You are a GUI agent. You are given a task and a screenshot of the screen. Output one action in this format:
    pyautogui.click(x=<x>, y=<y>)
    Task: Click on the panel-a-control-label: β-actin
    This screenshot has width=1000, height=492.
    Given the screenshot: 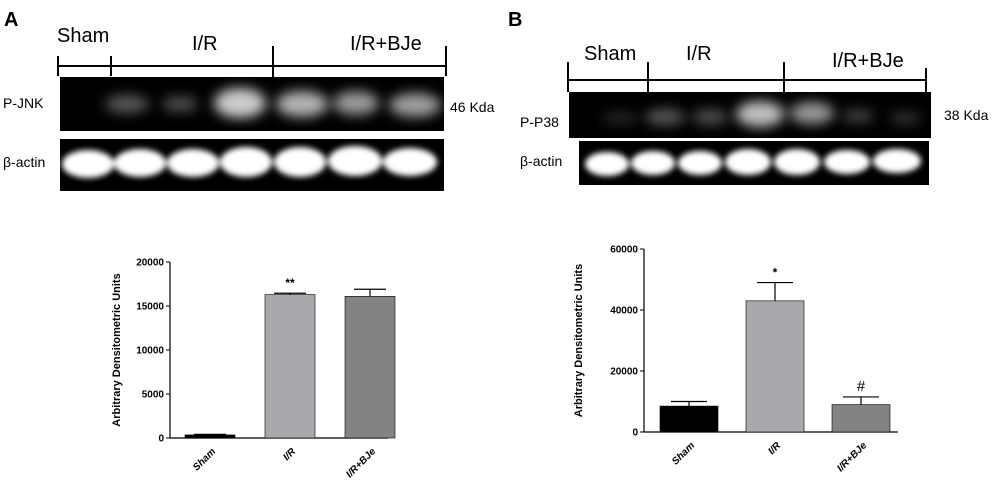 What is the action you would take?
    pyautogui.click(x=24, y=162)
    